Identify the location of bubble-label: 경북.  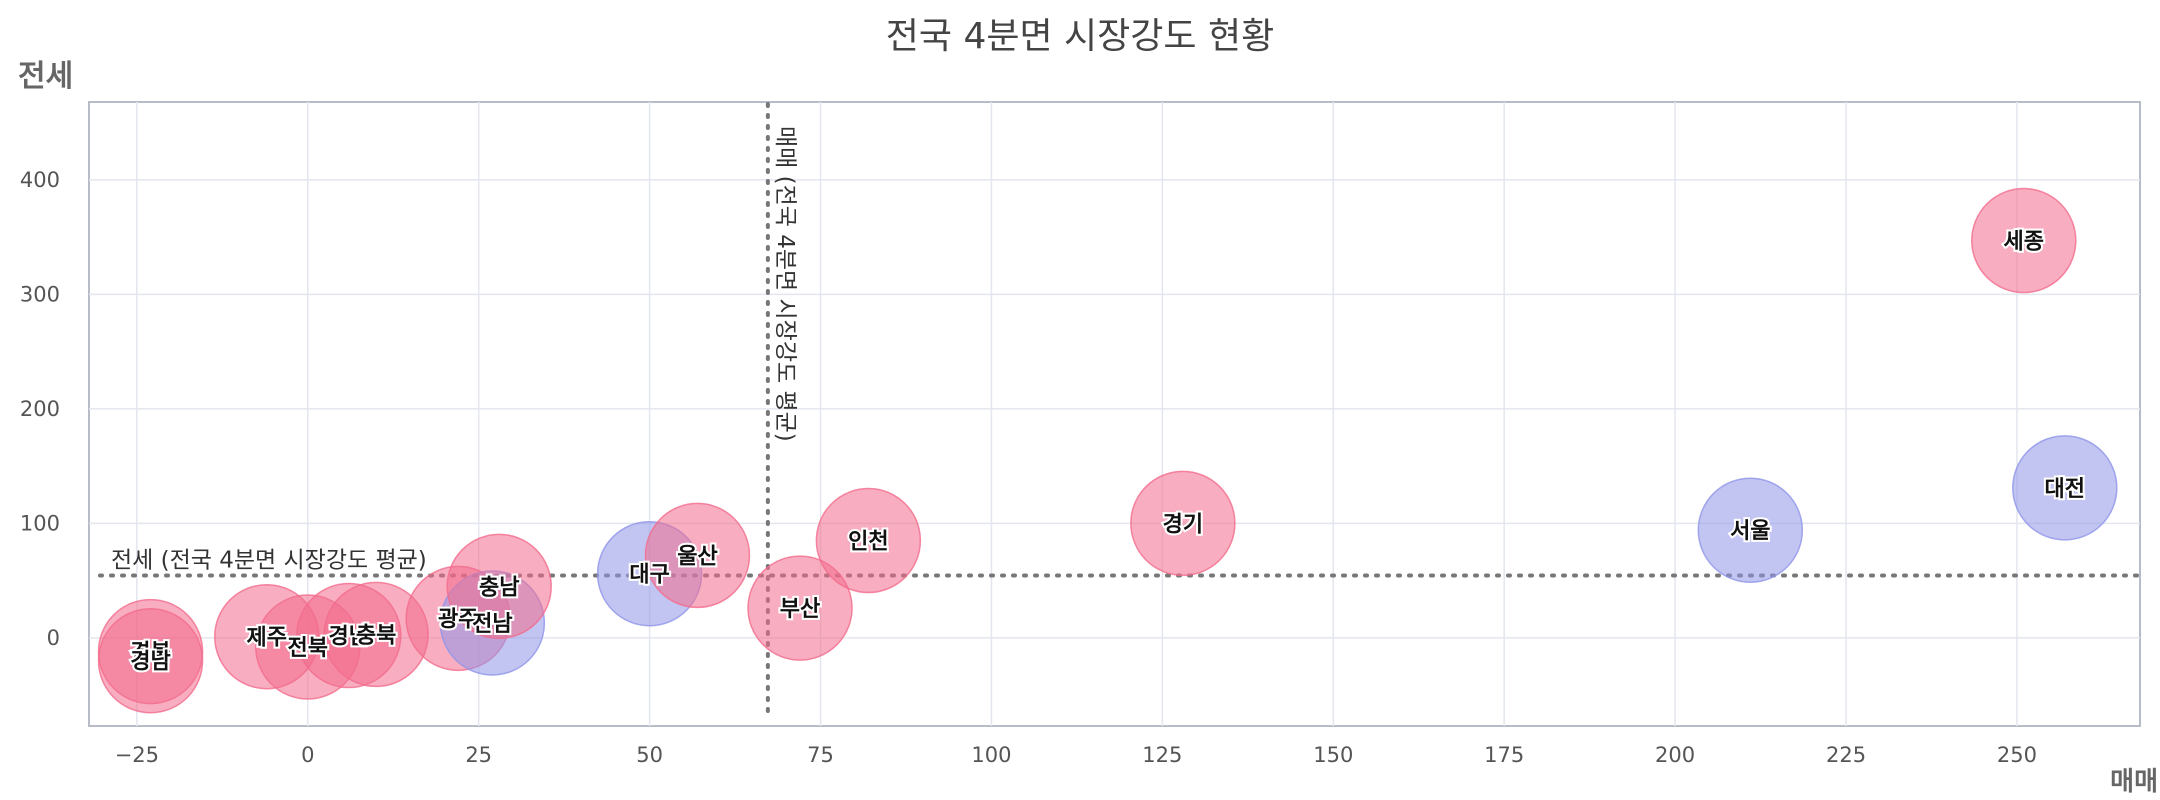
(150, 653).